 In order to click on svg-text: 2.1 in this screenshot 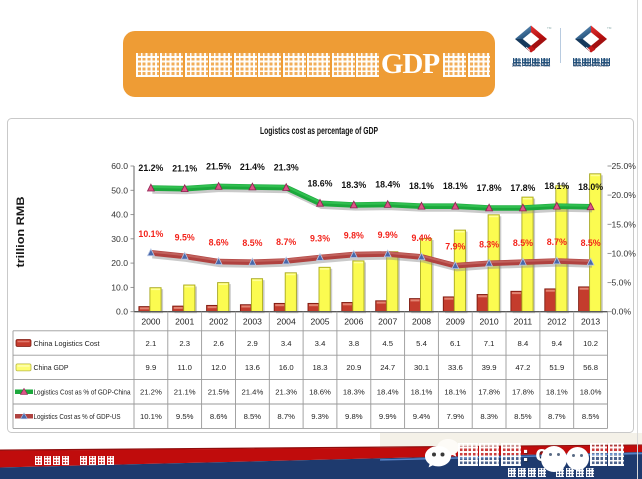, I will do `click(151, 343)`.